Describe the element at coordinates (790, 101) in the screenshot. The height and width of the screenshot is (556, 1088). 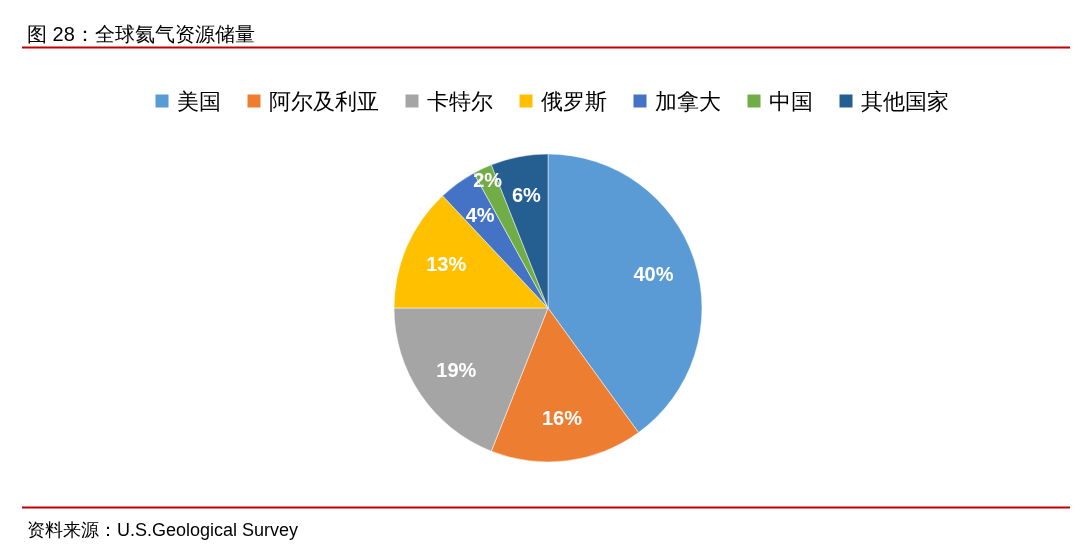
I see `legend-label: 中国` at that location.